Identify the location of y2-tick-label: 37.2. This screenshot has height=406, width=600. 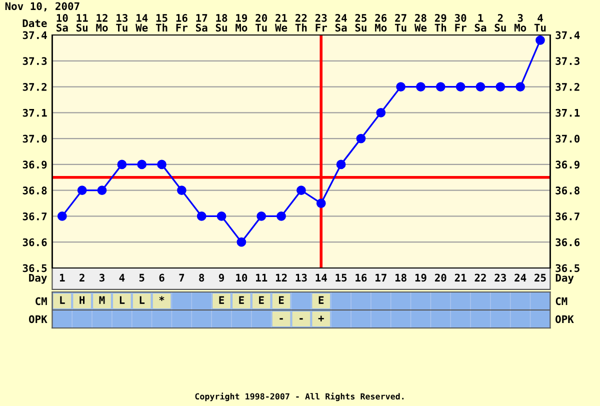
(568, 87).